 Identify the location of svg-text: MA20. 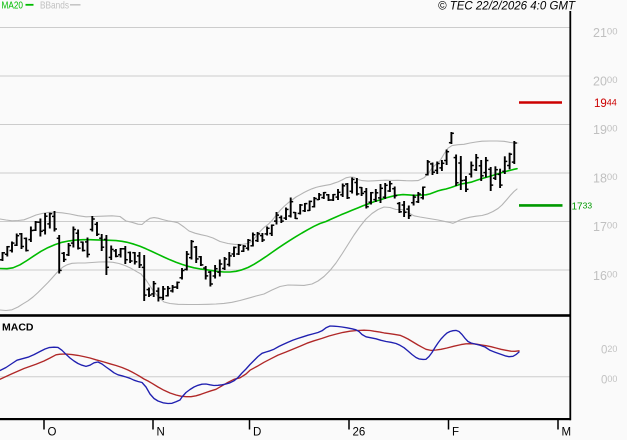
(13, 6).